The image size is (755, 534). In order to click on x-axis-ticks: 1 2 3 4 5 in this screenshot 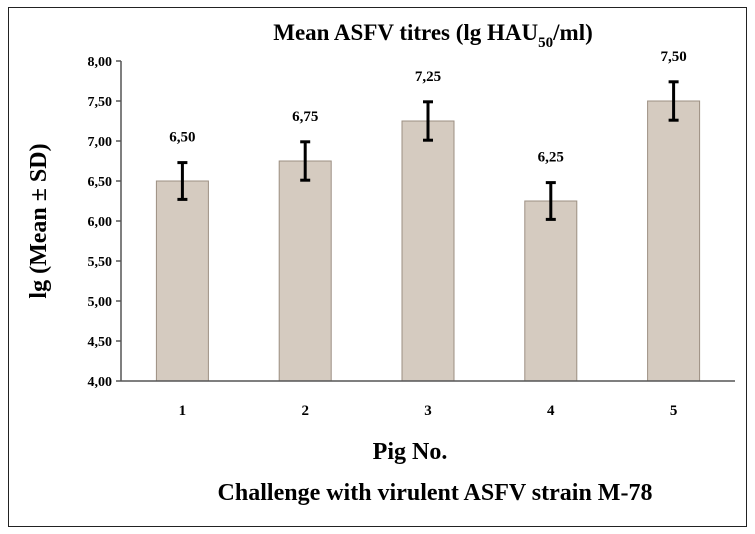, I will do `click(428, 411)`.